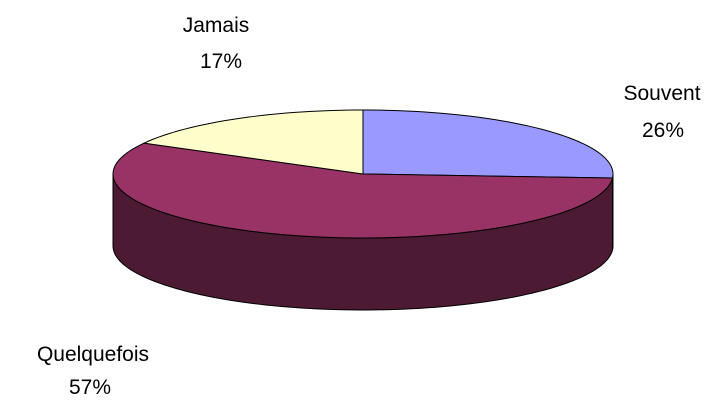 The height and width of the screenshot is (401, 722). What do you see at coordinates (90, 387) in the screenshot?
I see `slice-value-quelquefois: 57%` at bounding box center [90, 387].